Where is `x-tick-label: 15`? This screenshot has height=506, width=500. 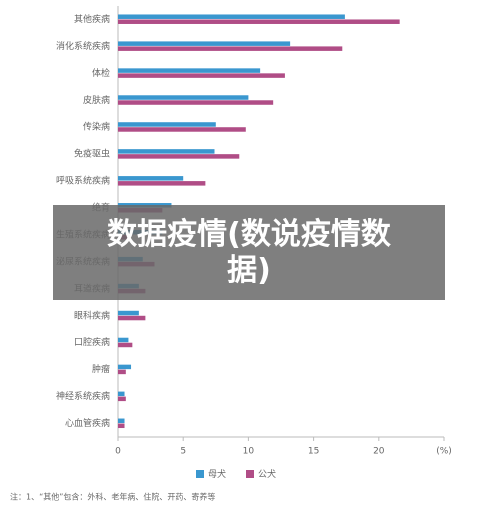
x-tick-label: 15 is located at coordinates (313, 452).